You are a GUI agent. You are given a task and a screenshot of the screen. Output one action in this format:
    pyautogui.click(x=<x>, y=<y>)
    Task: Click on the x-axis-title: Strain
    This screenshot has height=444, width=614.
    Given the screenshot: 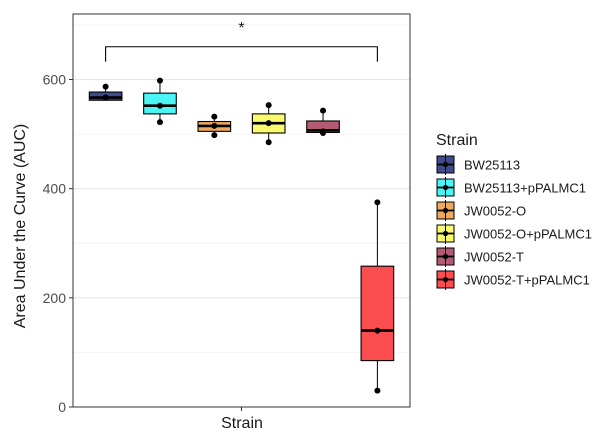 What is the action you would take?
    pyautogui.click(x=242, y=423)
    